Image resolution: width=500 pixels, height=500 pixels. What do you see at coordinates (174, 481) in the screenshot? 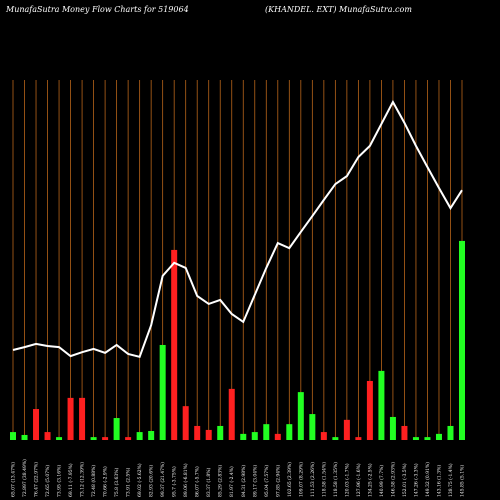
I see `x-tick-label: 95.7 (-3.75%)` at bounding box center [174, 481].